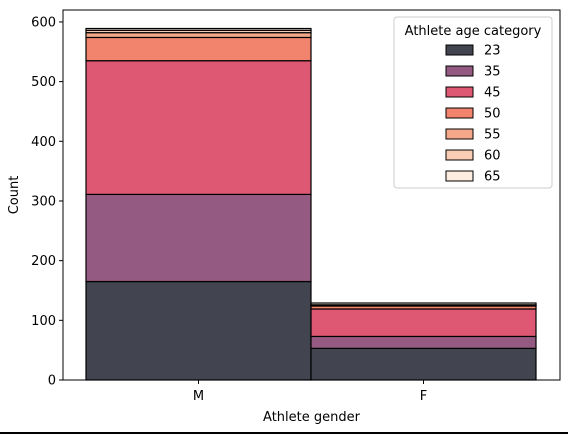 The image size is (568, 435). Describe the element at coordinates (473, 31) in the screenshot. I see `legend-title: Athlete age category` at that location.